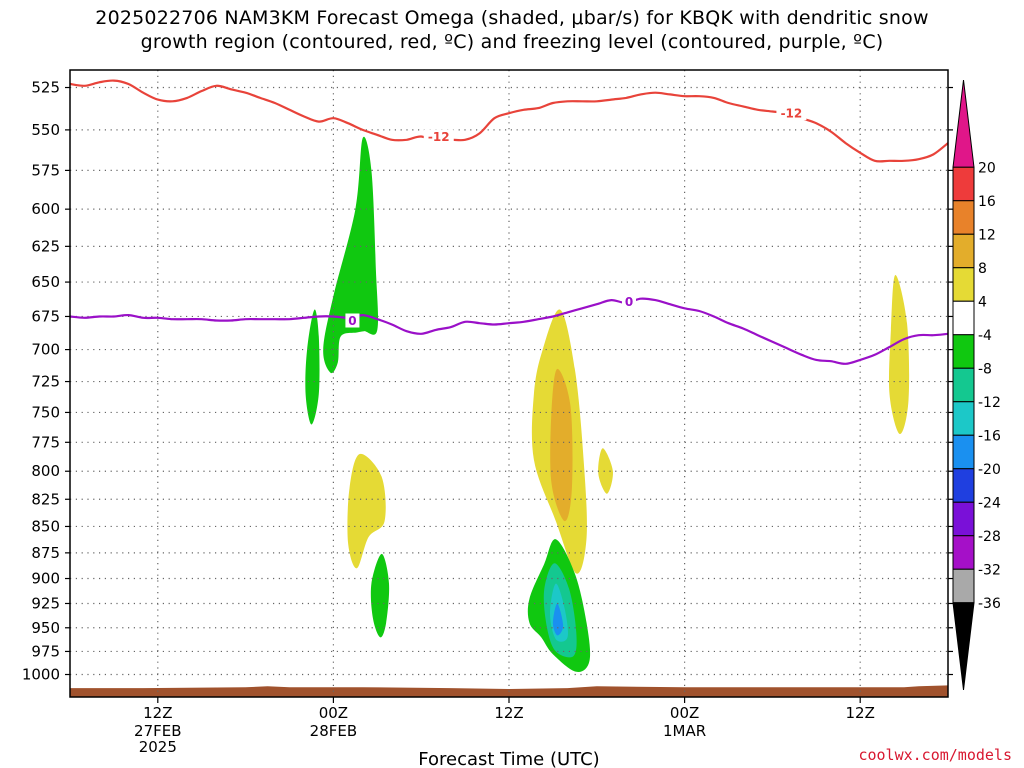 The height and width of the screenshot is (768, 1024). Describe the element at coordinates (684, 731) in the screenshot. I see `x-tick-sublabel: 1MAR` at that location.